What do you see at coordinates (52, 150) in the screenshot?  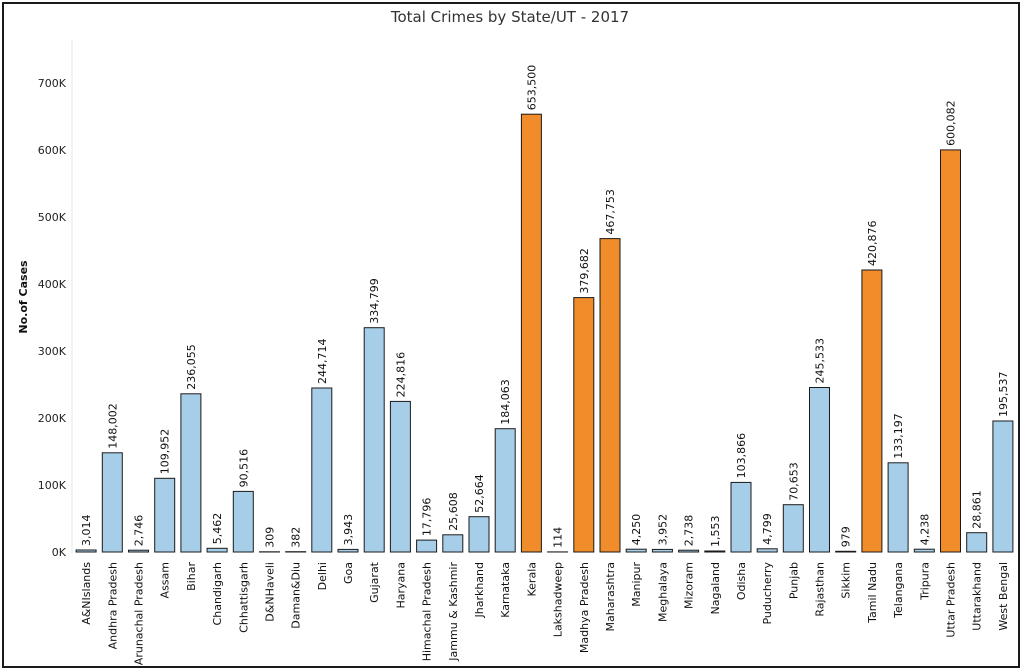 I see `y-tick-label: 600K` at bounding box center [52, 150].